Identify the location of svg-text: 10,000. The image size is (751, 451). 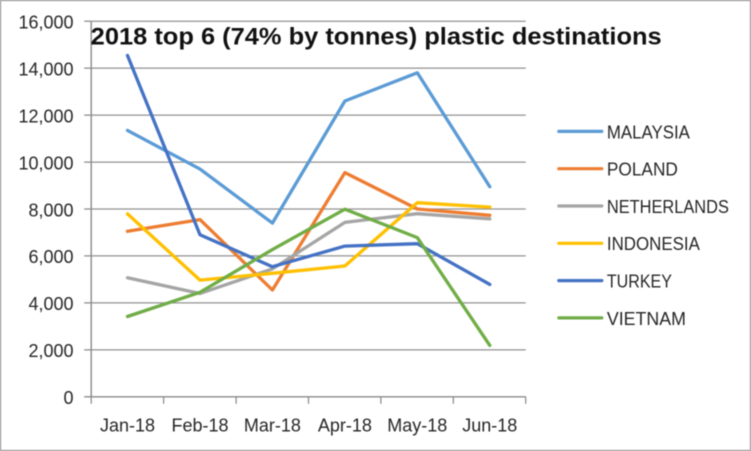
(45, 163).